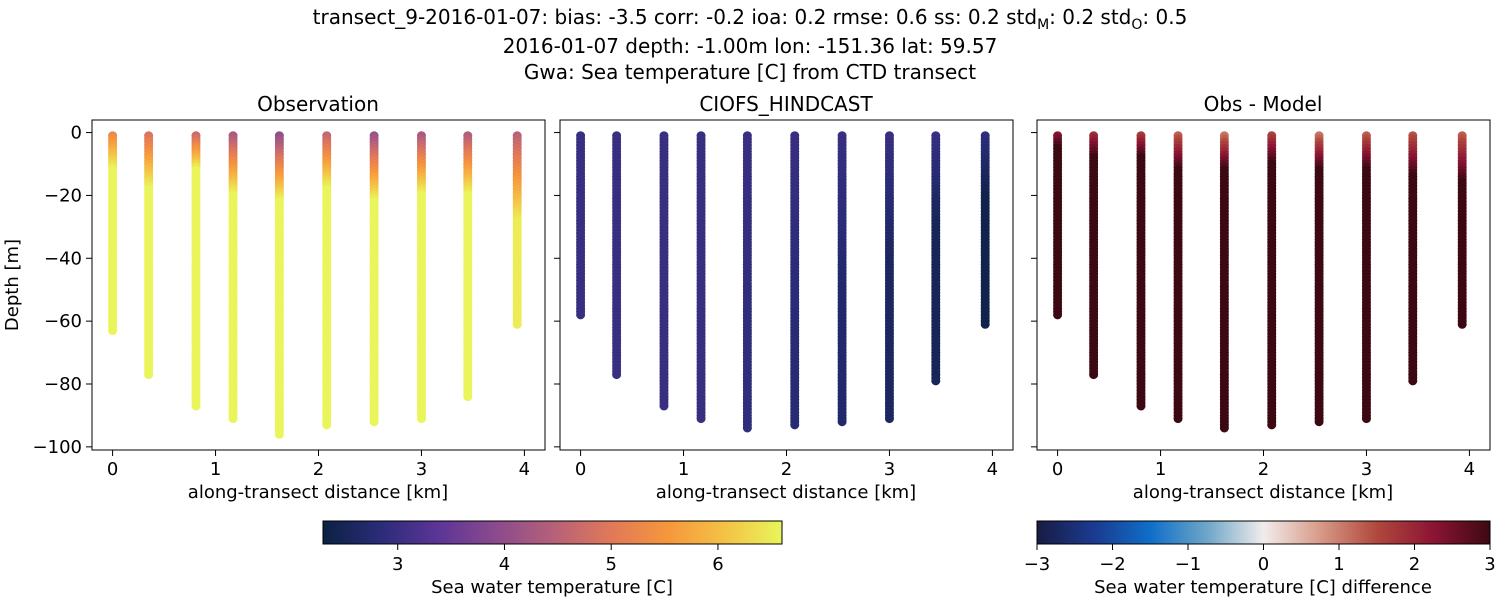 The image size is (1500, 600). I want to click on panel-title: CIOFS_HINDCAST, so click(786, 104).